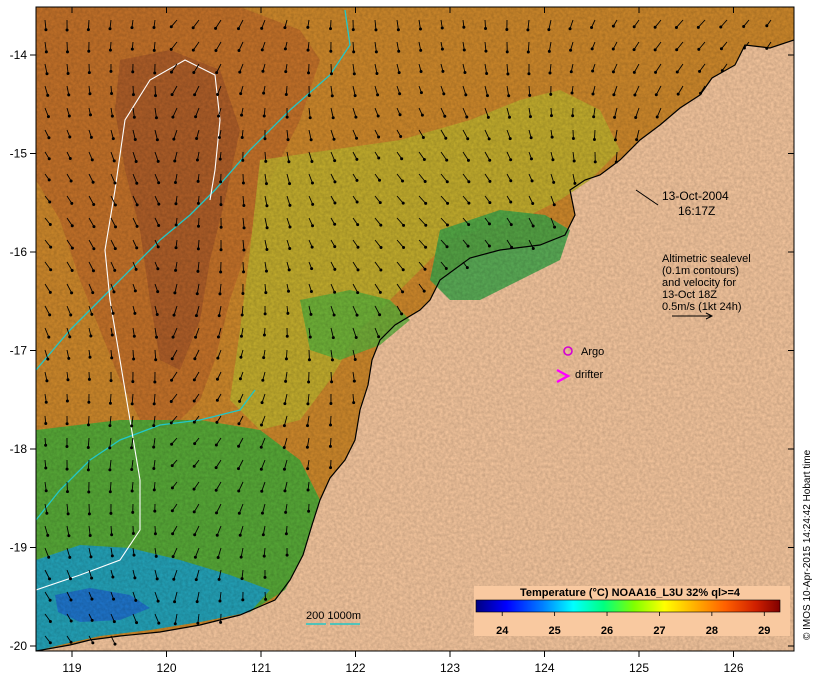  I want to click on drifter-label: drifter, so click(589, 375).